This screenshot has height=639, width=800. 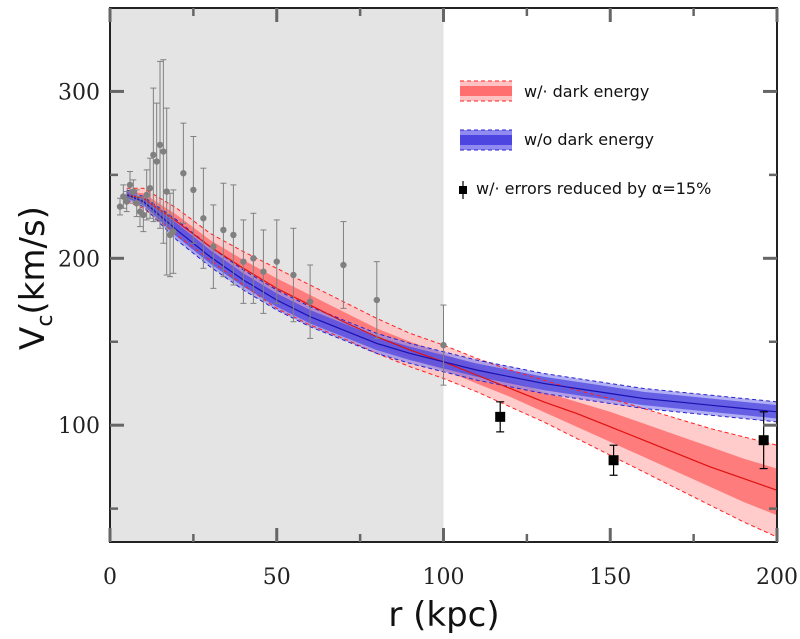 I want to click on x-axis-title: r (kpc), so click(x=443, y=615).